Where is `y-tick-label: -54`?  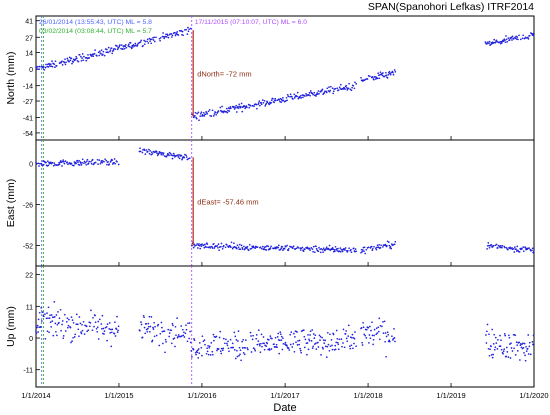
y-tick-label: -54 is located at coordinates (28, 134).